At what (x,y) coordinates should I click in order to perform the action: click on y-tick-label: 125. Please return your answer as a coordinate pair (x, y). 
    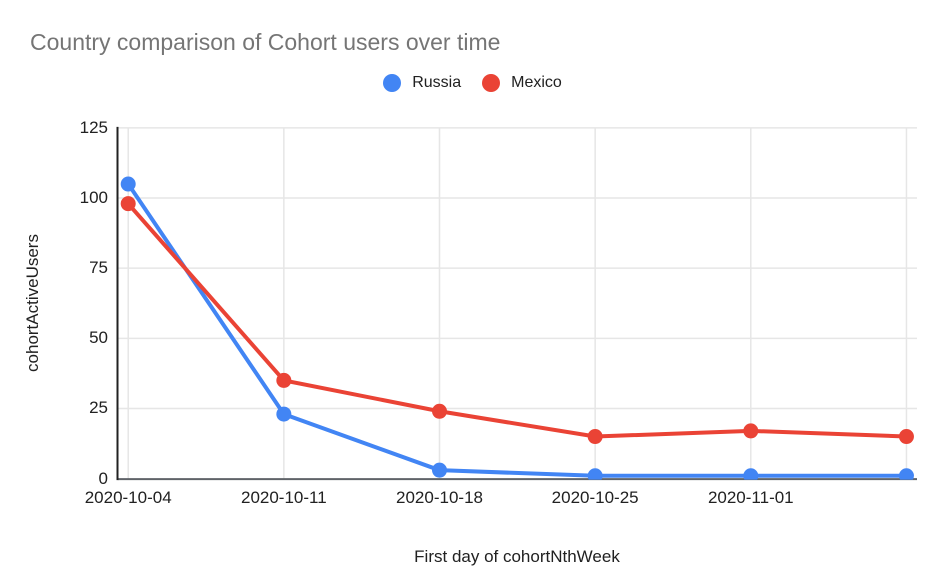
    Looking at the image, I should click on (93, 127).